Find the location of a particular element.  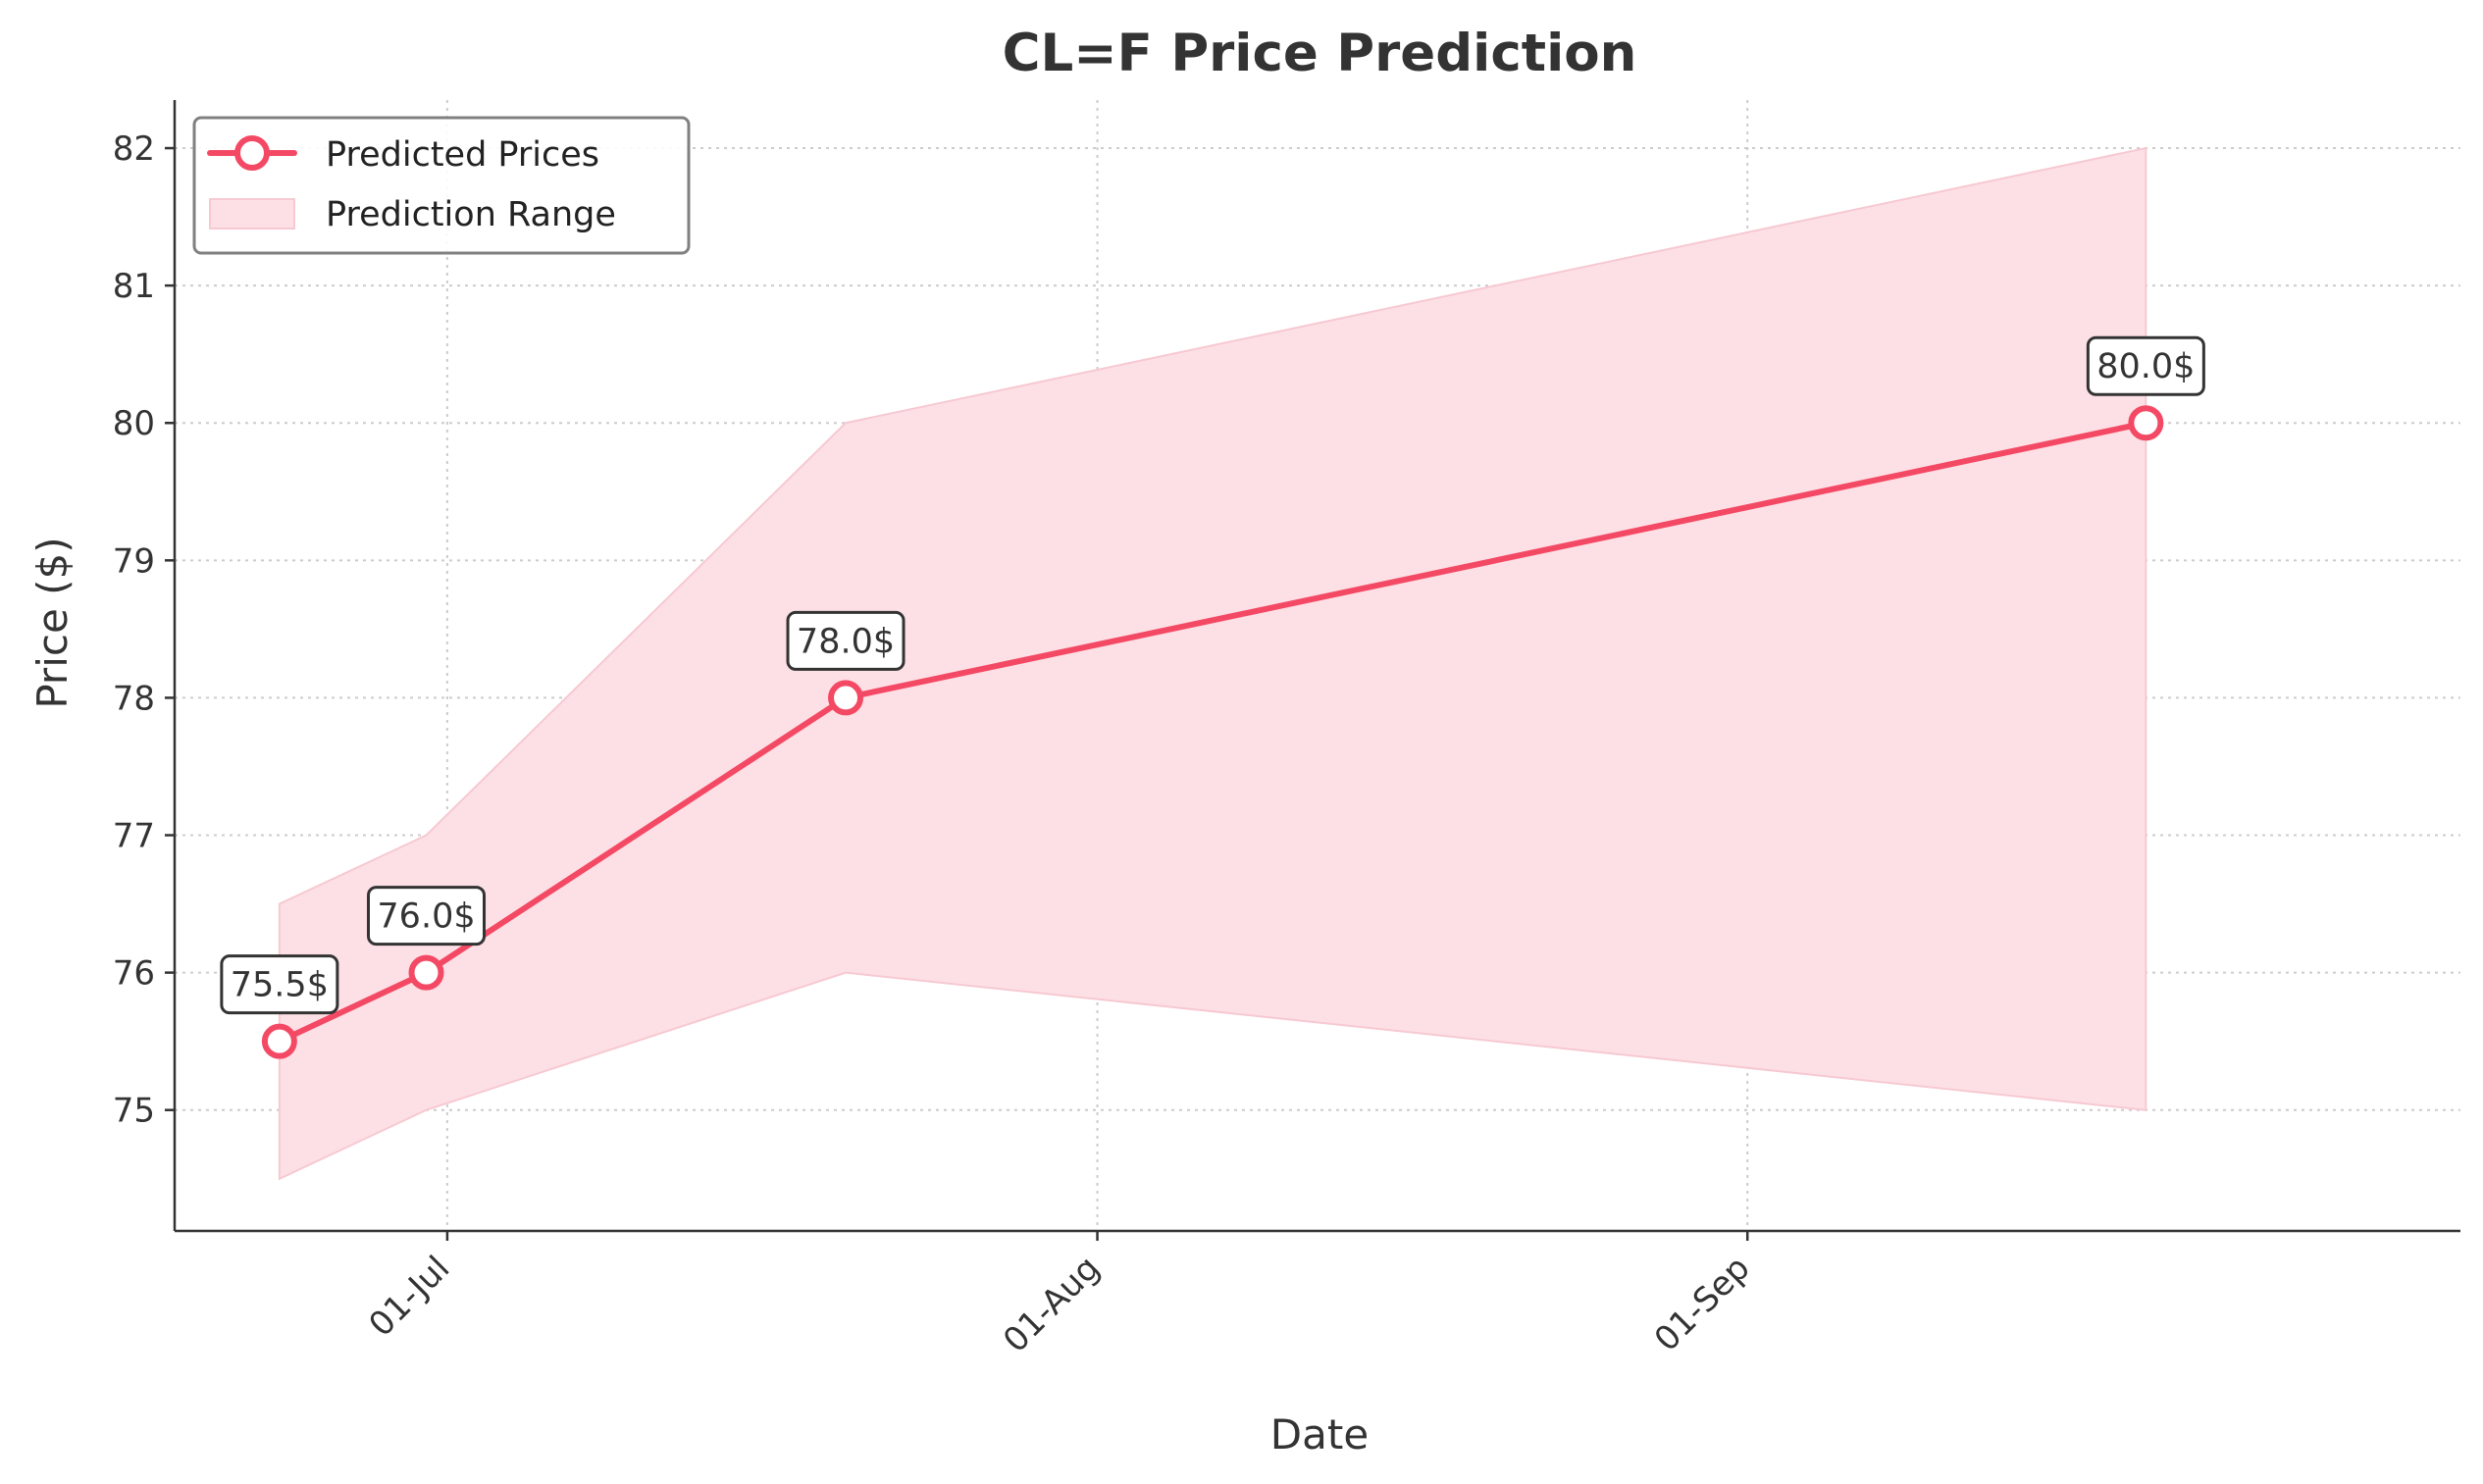

y-tick-label: 80 is located at coordinates (134, 423).